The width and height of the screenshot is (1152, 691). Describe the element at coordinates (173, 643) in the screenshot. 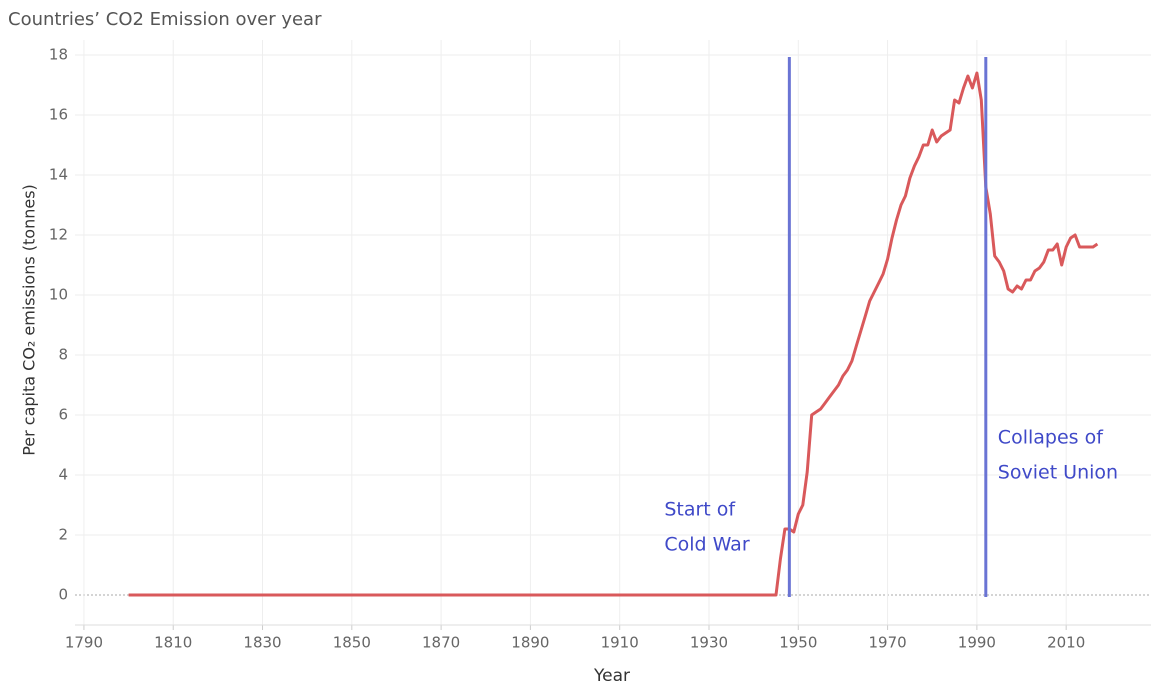

I see `x-tick-label: 1810` at that location.